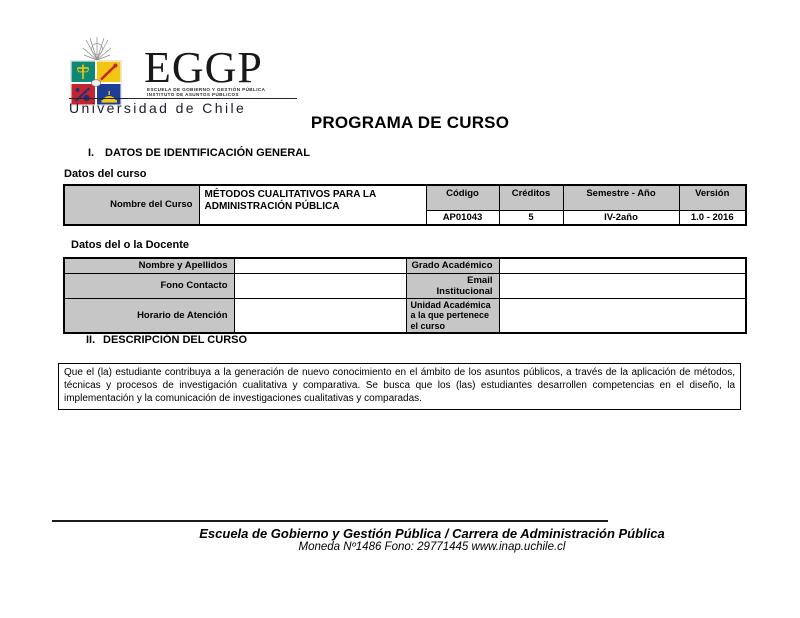 This screenshot has width=800, height=618. What do you see at coordinates (149, 285) in the screenshot?
I see `docente-fono-label: Fono Contacto` at bounding box center [149, 285].